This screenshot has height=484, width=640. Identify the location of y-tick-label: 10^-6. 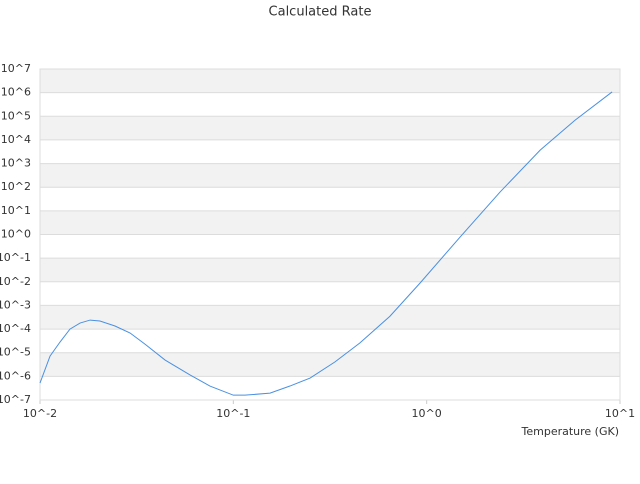
(15, 375).